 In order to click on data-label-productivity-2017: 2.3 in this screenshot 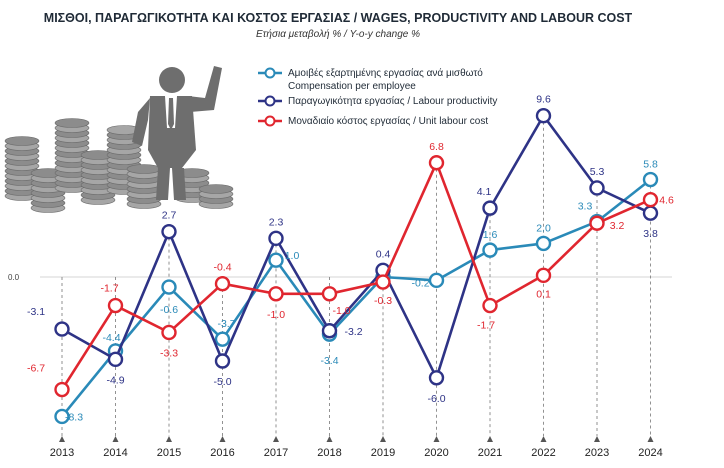, I will do `click(276, 222)`.